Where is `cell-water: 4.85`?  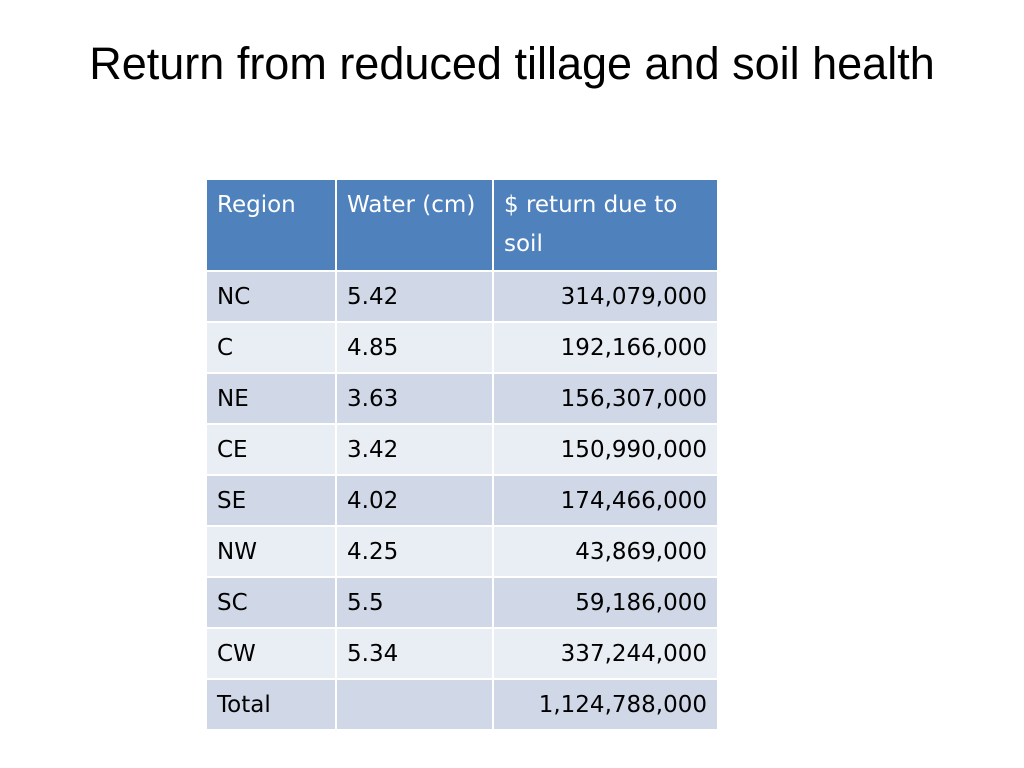 cell-water: 4.85 is located at coordinates (414, 347).